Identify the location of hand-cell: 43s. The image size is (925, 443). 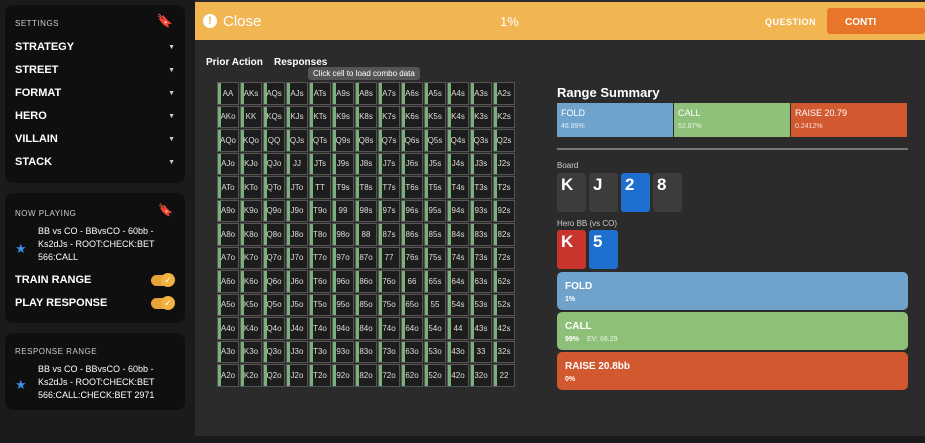
(481, 328).